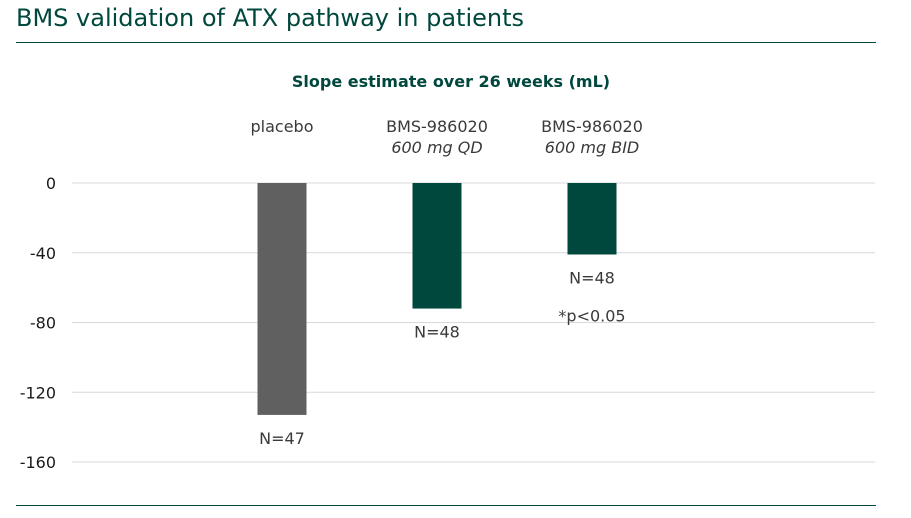 Image resolution: width=911 pixels, height=518 pixels. Describe the element at coordinates (43, 253) in the screenshot. I see `y-tick-label: -40` at that location.